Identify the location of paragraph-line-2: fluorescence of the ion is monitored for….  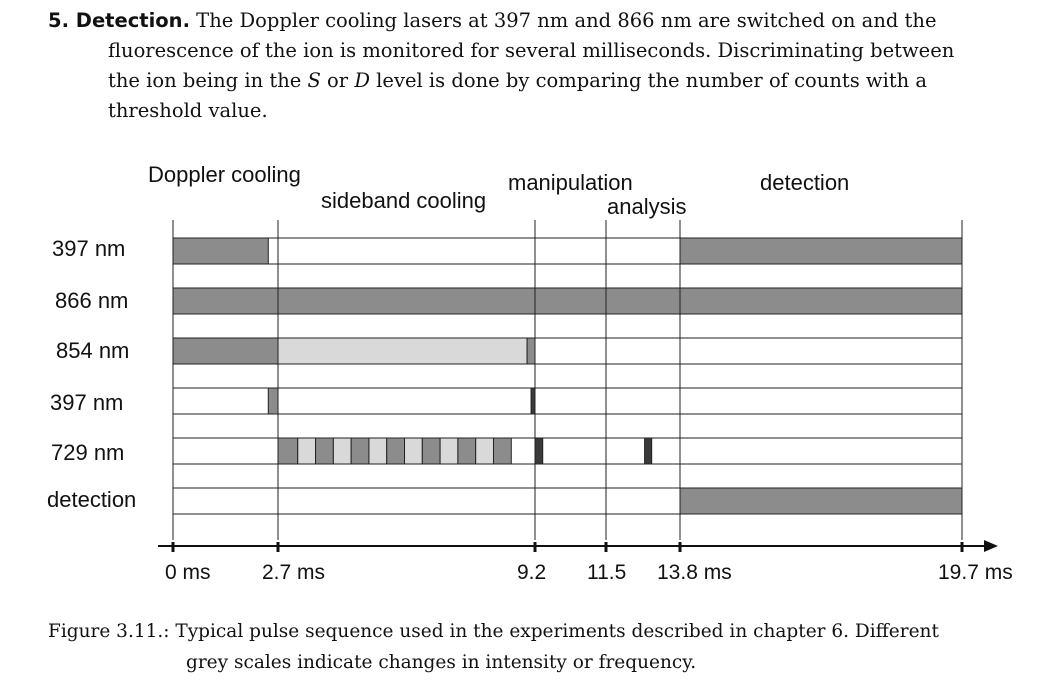
(531, 50).